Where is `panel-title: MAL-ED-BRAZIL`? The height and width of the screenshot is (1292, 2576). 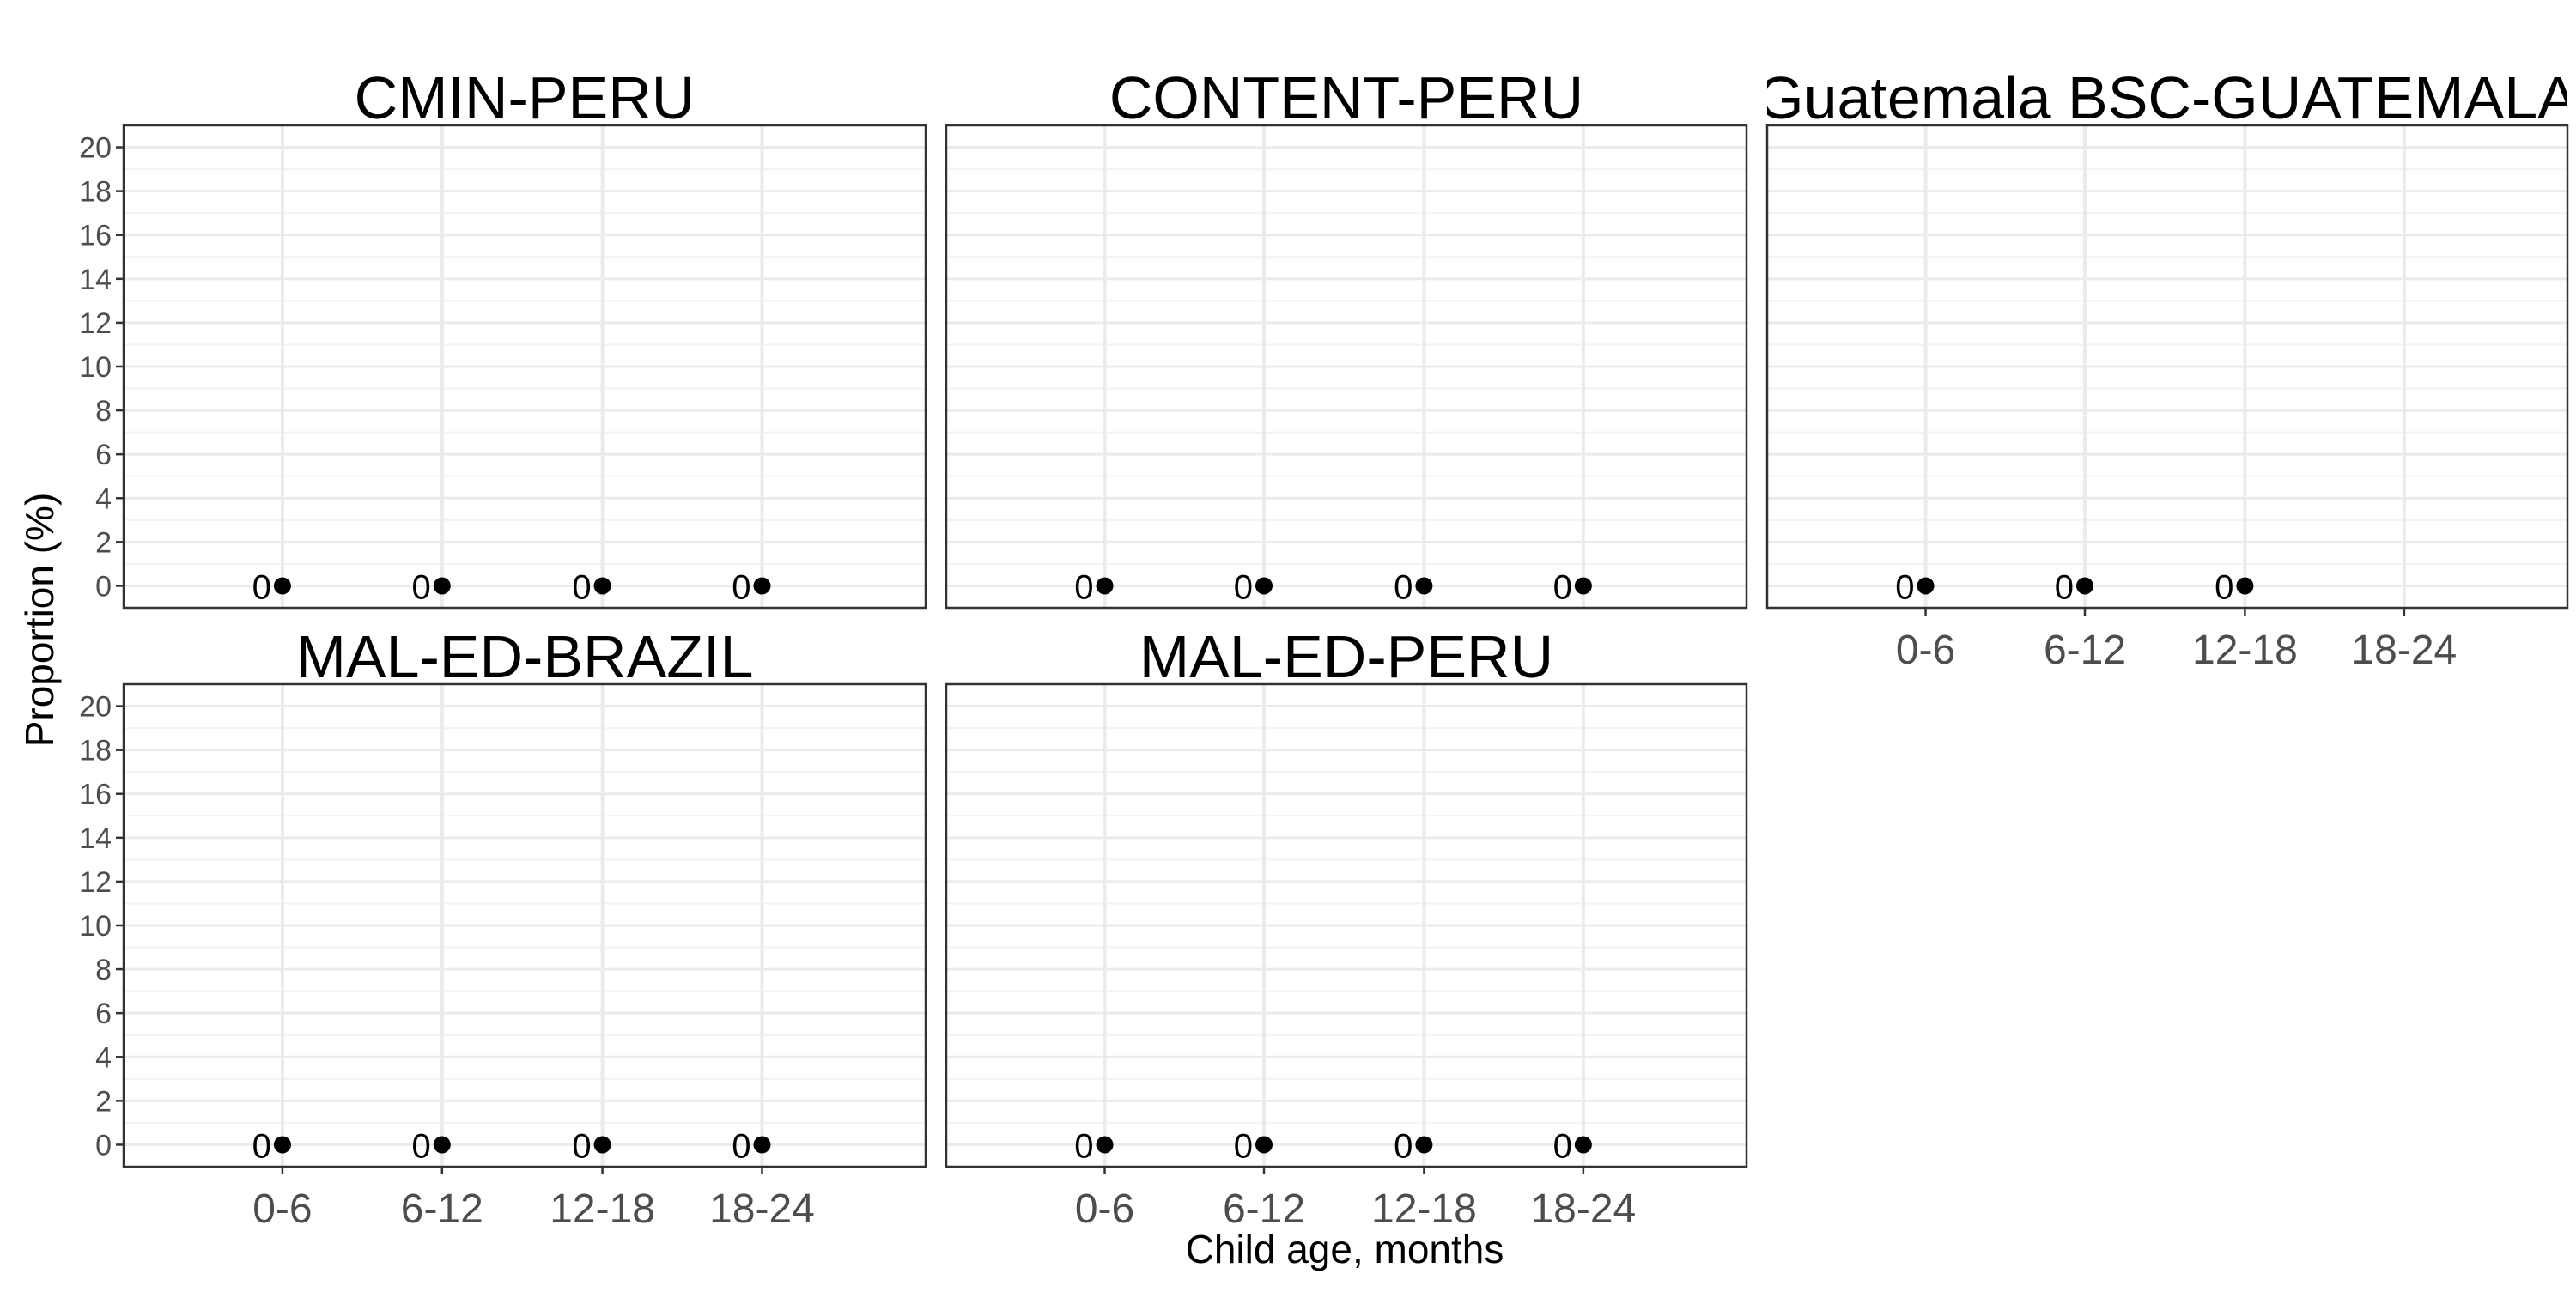
panel-title: MAL-ED-BRAZIL is located at coordinates (525, 656).